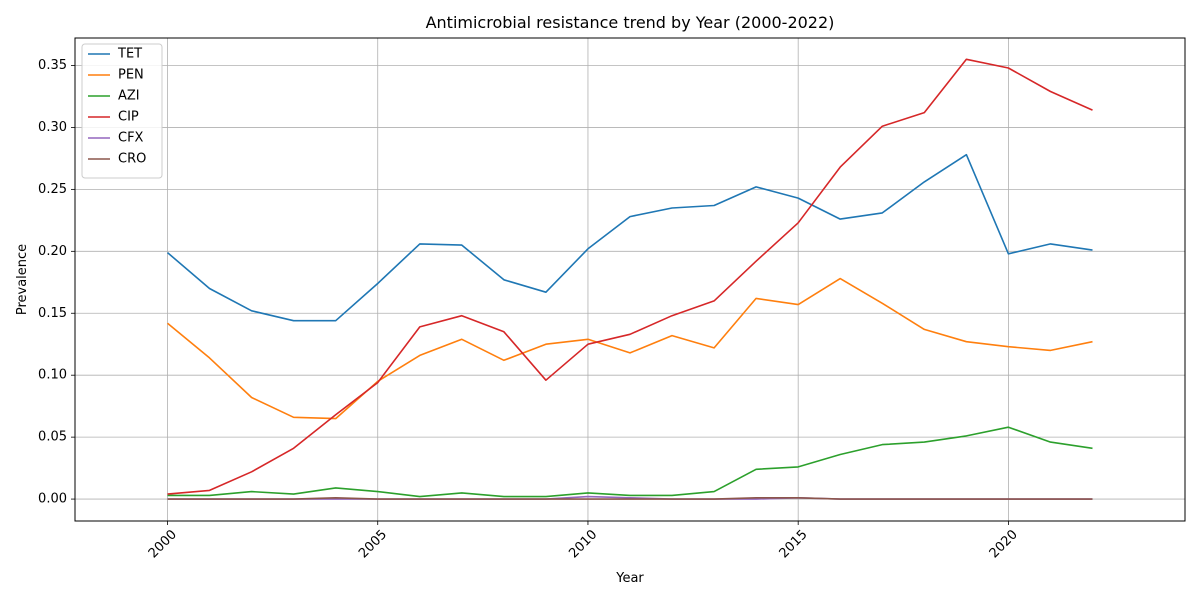  What do you see at coordinates (131, 138) in the screenshot?
I see `legend-label-cfx: CFX` at bounding box center [131, 138].